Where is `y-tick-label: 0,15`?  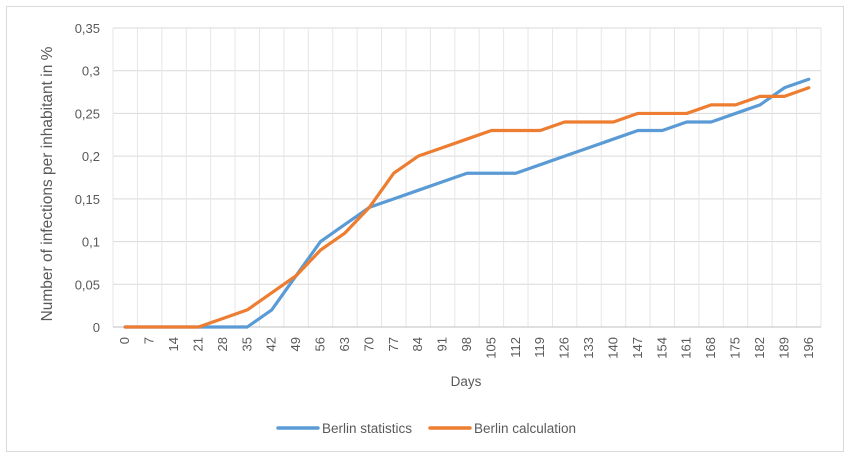 y-tick-label: 0,15 is located at coordinates (87, 199).